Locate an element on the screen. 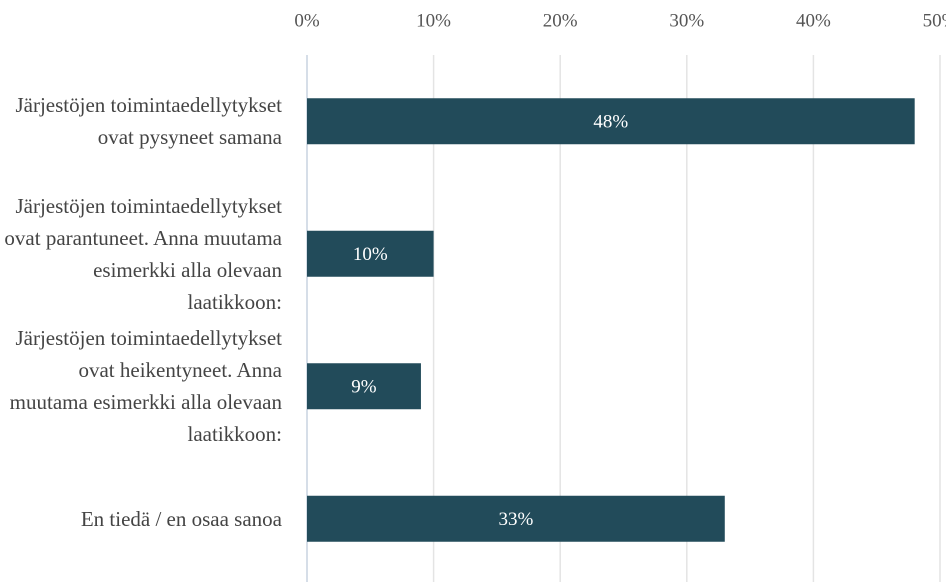 The width and height of the screenshot is (946, 582). data-label: 10% is located at coordinates (370, 254).